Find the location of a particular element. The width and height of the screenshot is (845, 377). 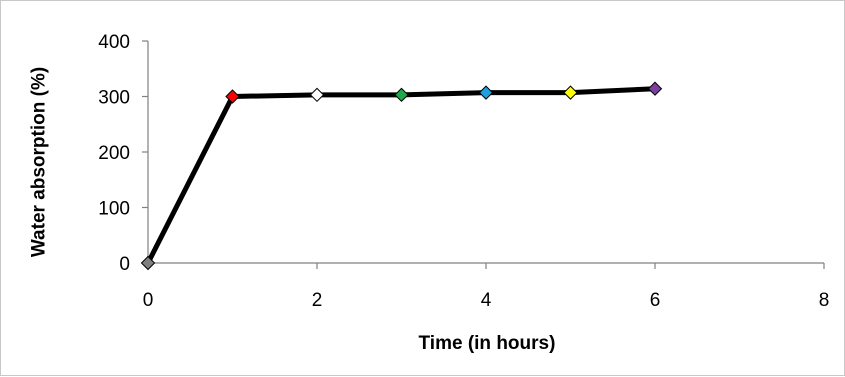

x-tick-label: 2 is located at coordinates (317, 300).